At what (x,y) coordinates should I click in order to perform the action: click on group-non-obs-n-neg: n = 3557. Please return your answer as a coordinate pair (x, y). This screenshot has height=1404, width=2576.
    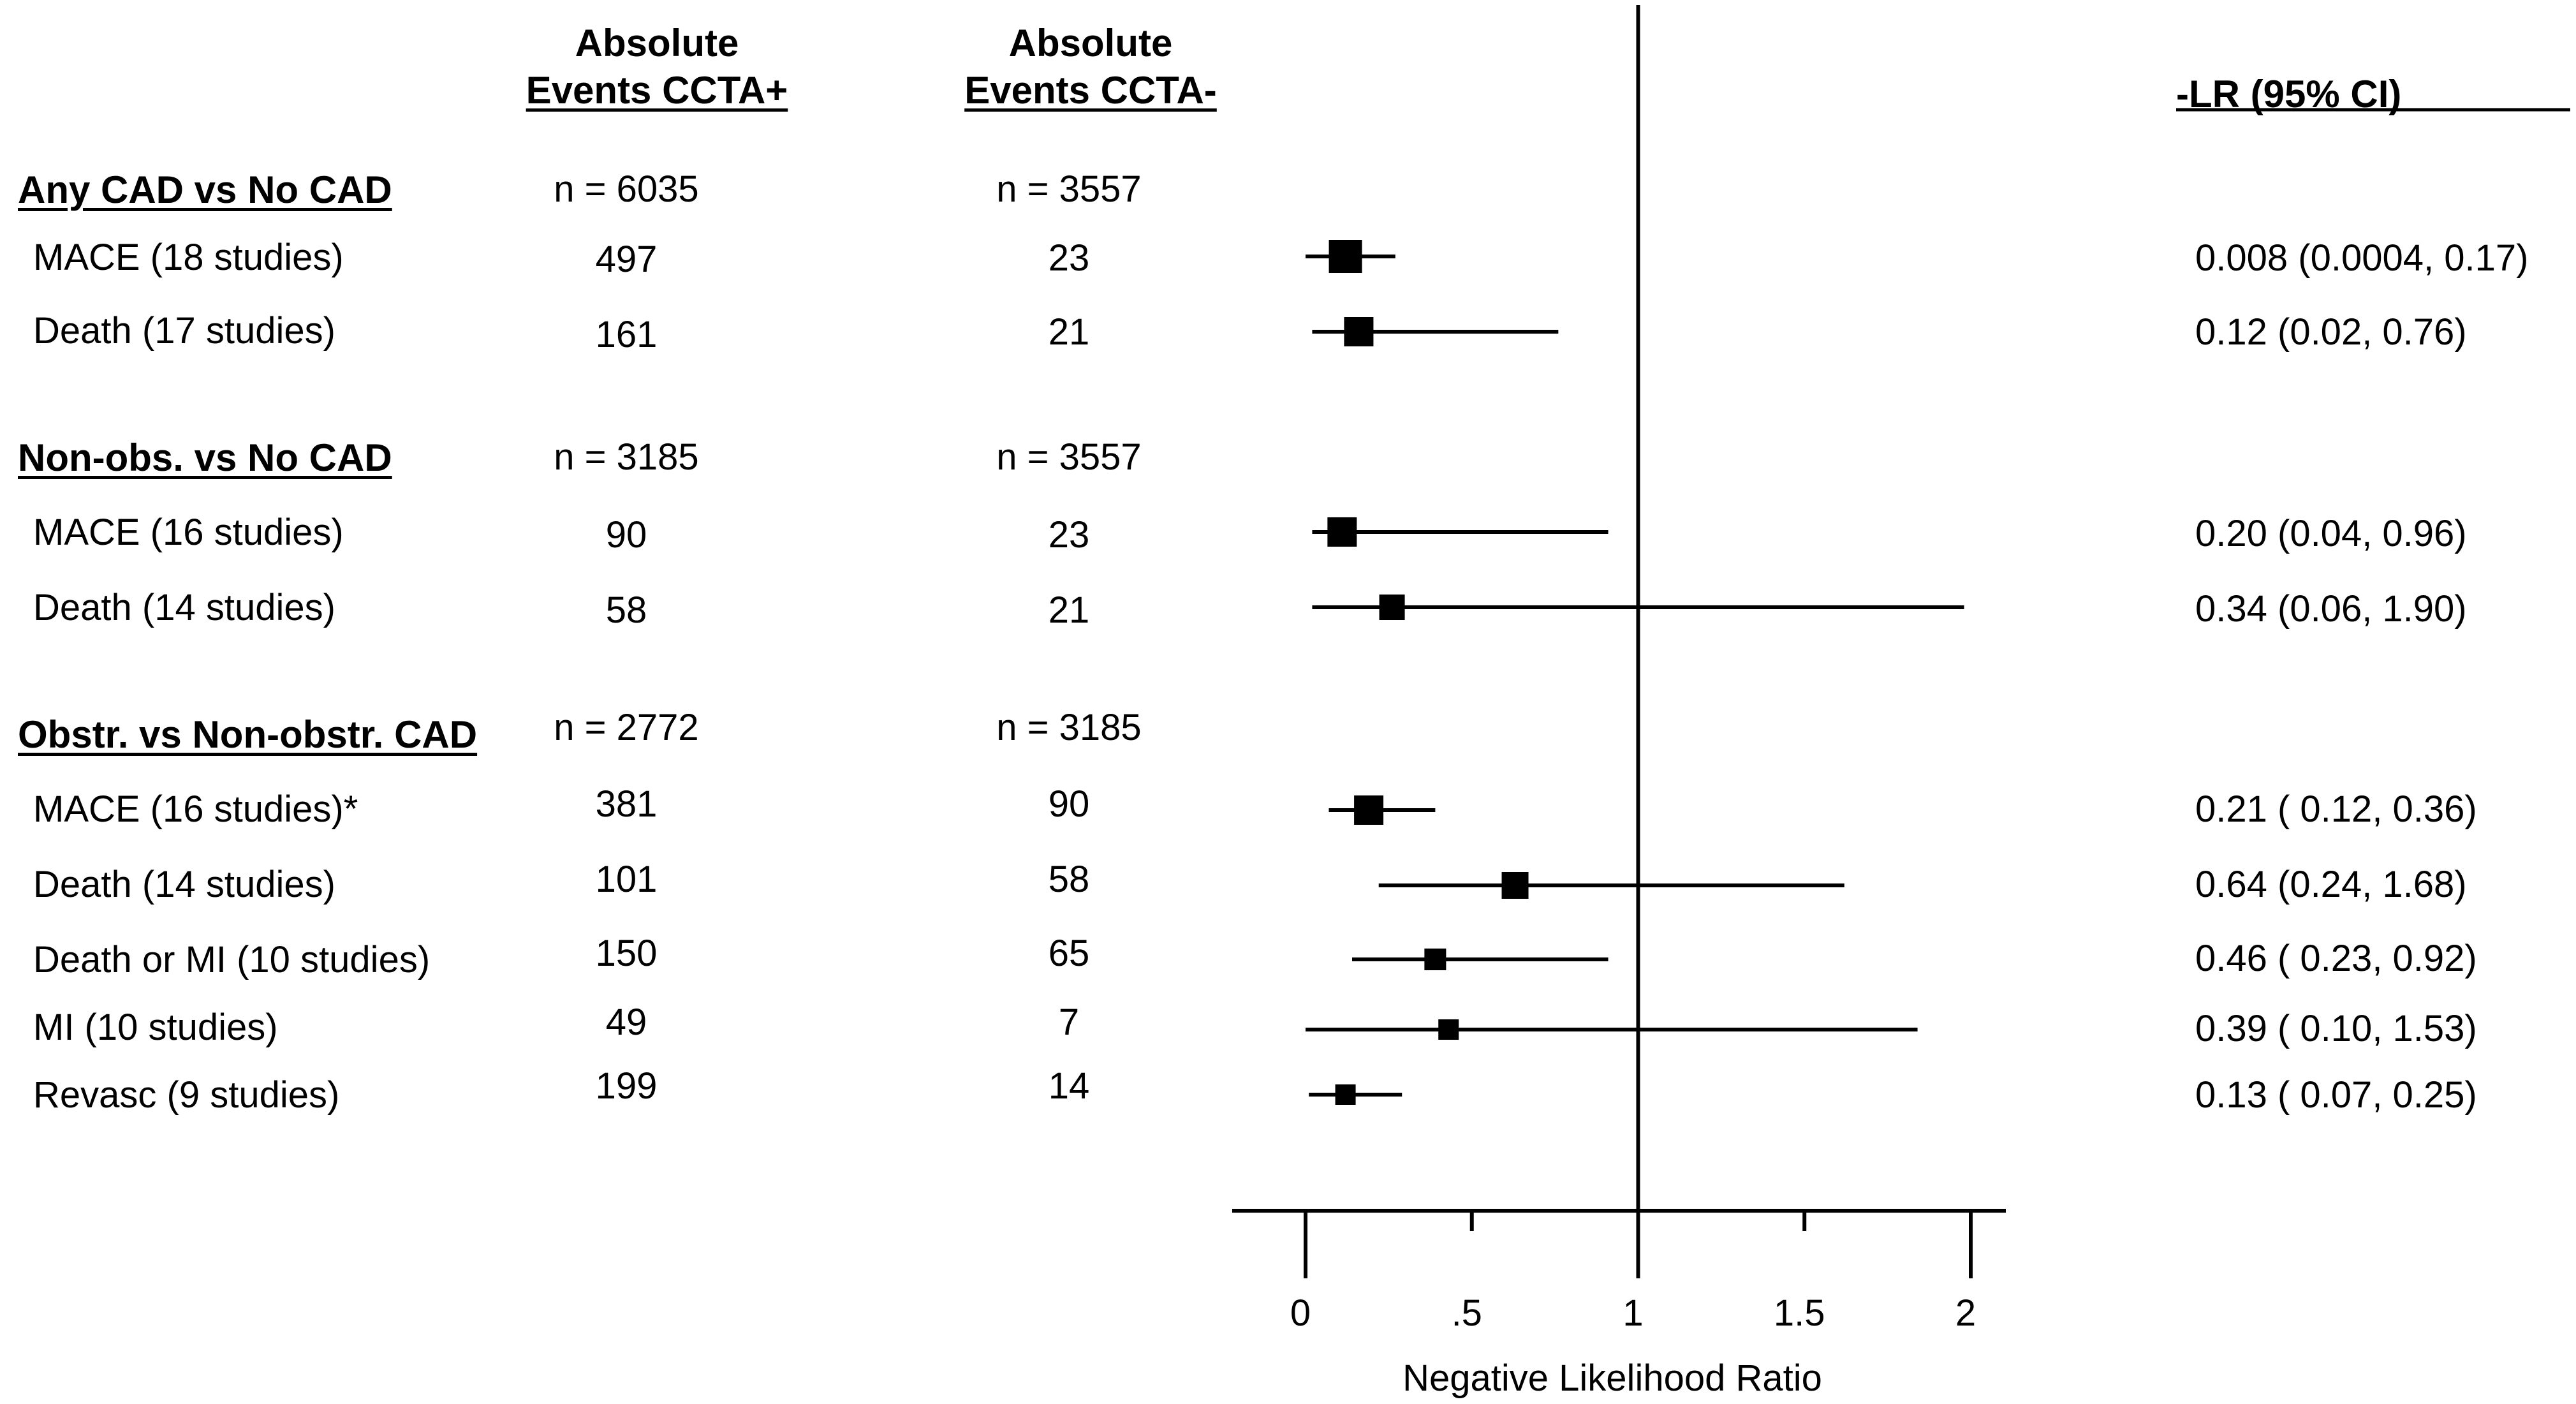
    Looking at the image, I should click on (1069, 457).